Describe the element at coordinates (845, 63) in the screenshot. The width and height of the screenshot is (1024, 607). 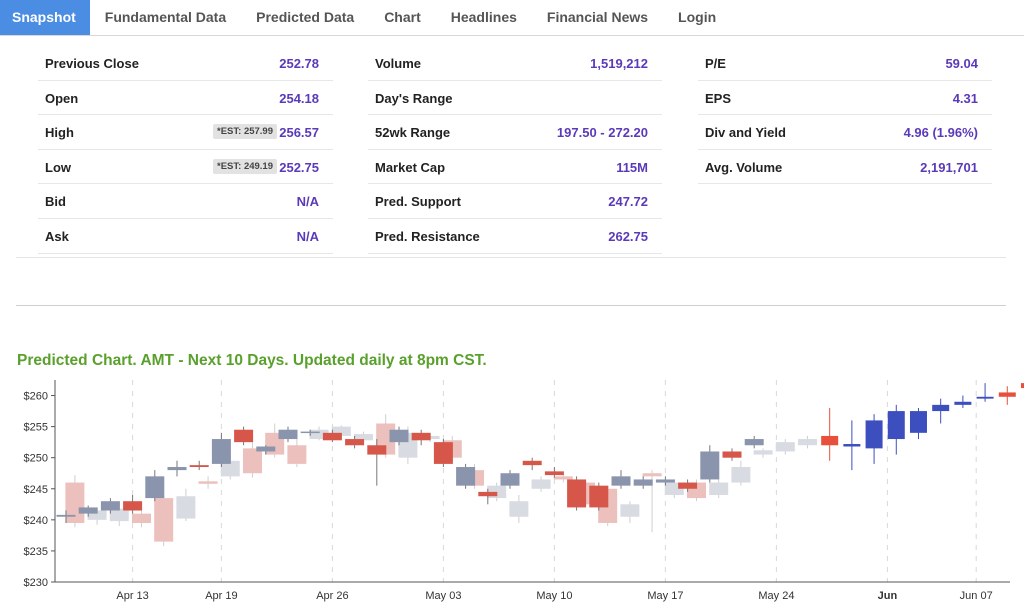
I see `stat-row: P/E 59.04` at that location.